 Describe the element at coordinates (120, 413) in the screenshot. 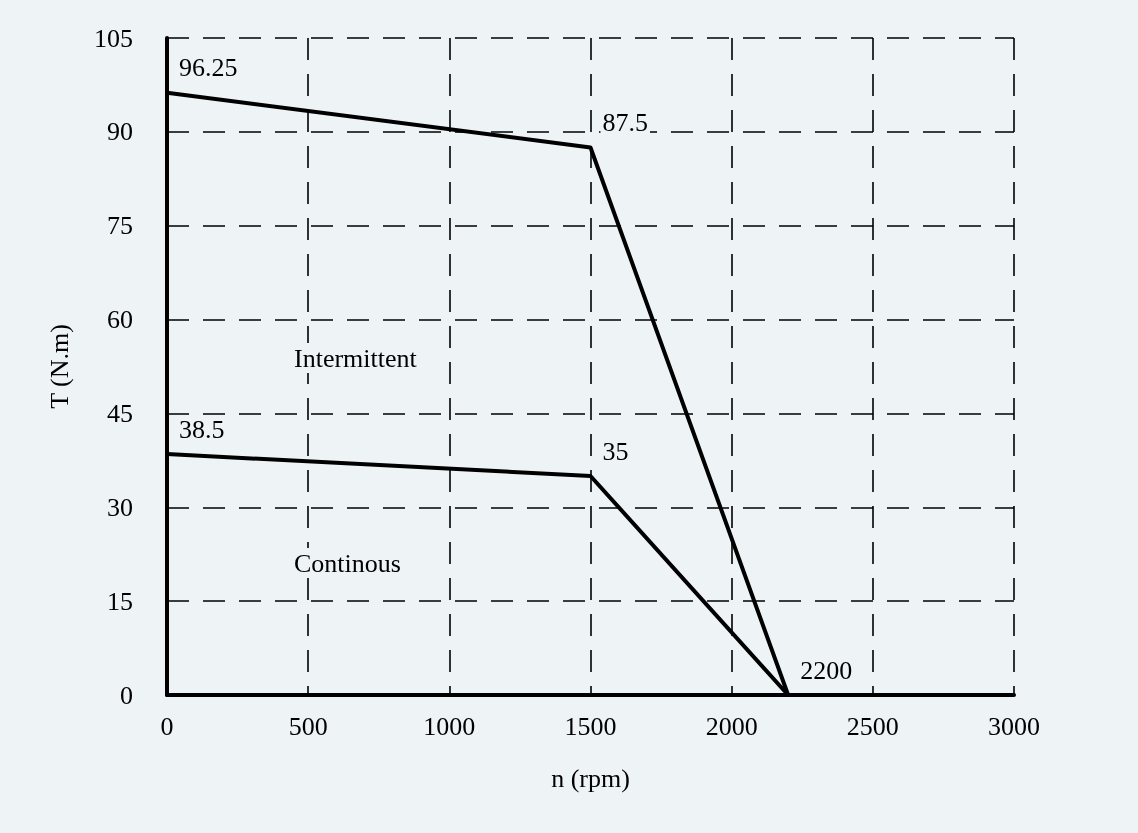

I see `y-tick-label: 45` at that location.